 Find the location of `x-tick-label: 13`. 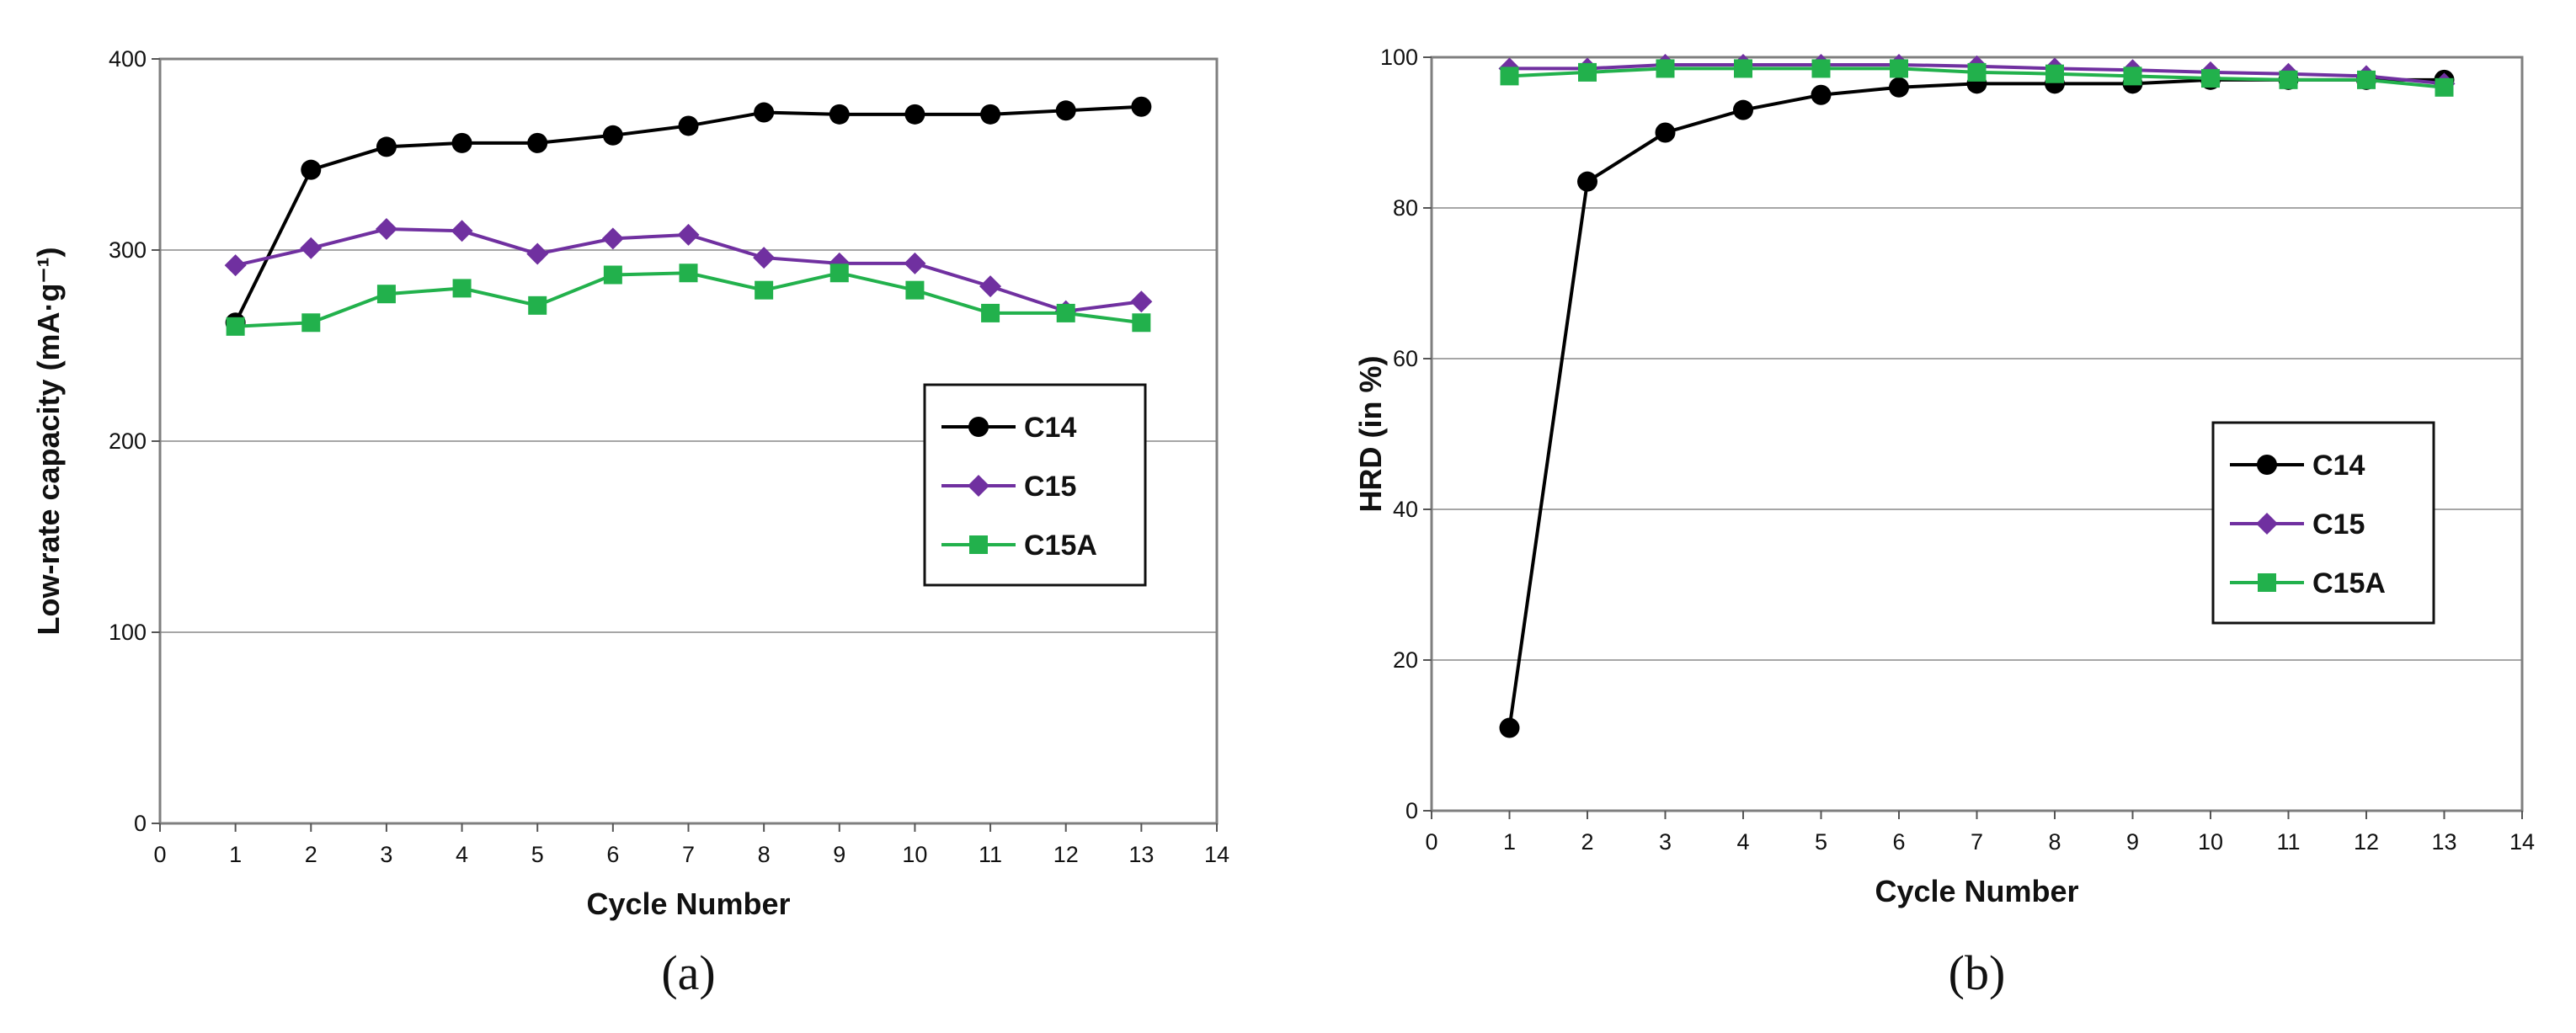

x-tick-label: 13 is located at coordinates (1141, 854).